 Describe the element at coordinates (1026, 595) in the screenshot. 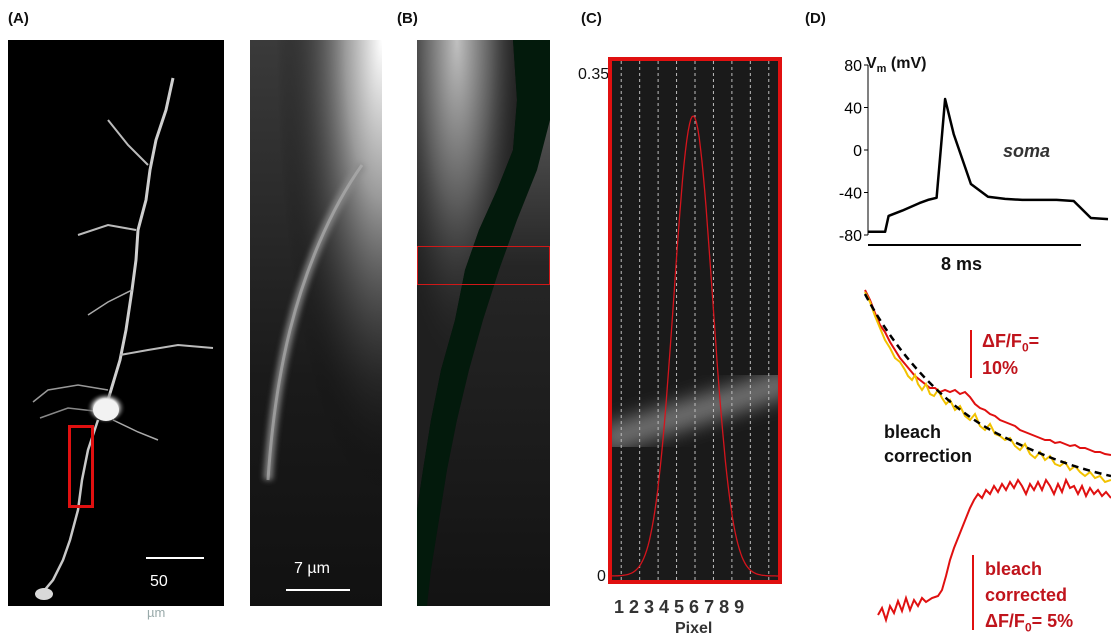

I see `bc-line-2: corrected` at that location.